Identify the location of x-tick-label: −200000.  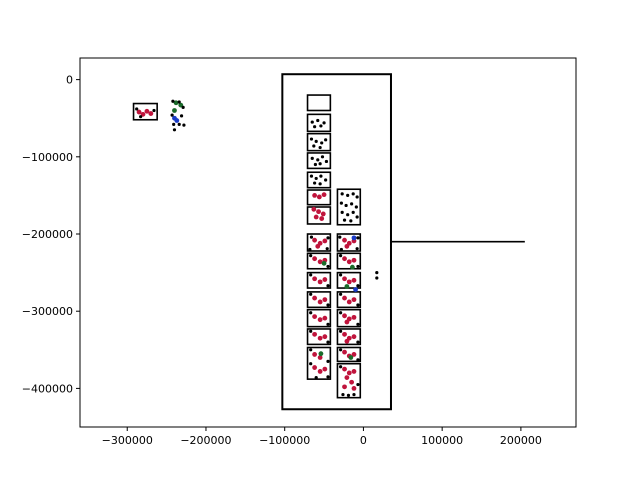
(205, 440).